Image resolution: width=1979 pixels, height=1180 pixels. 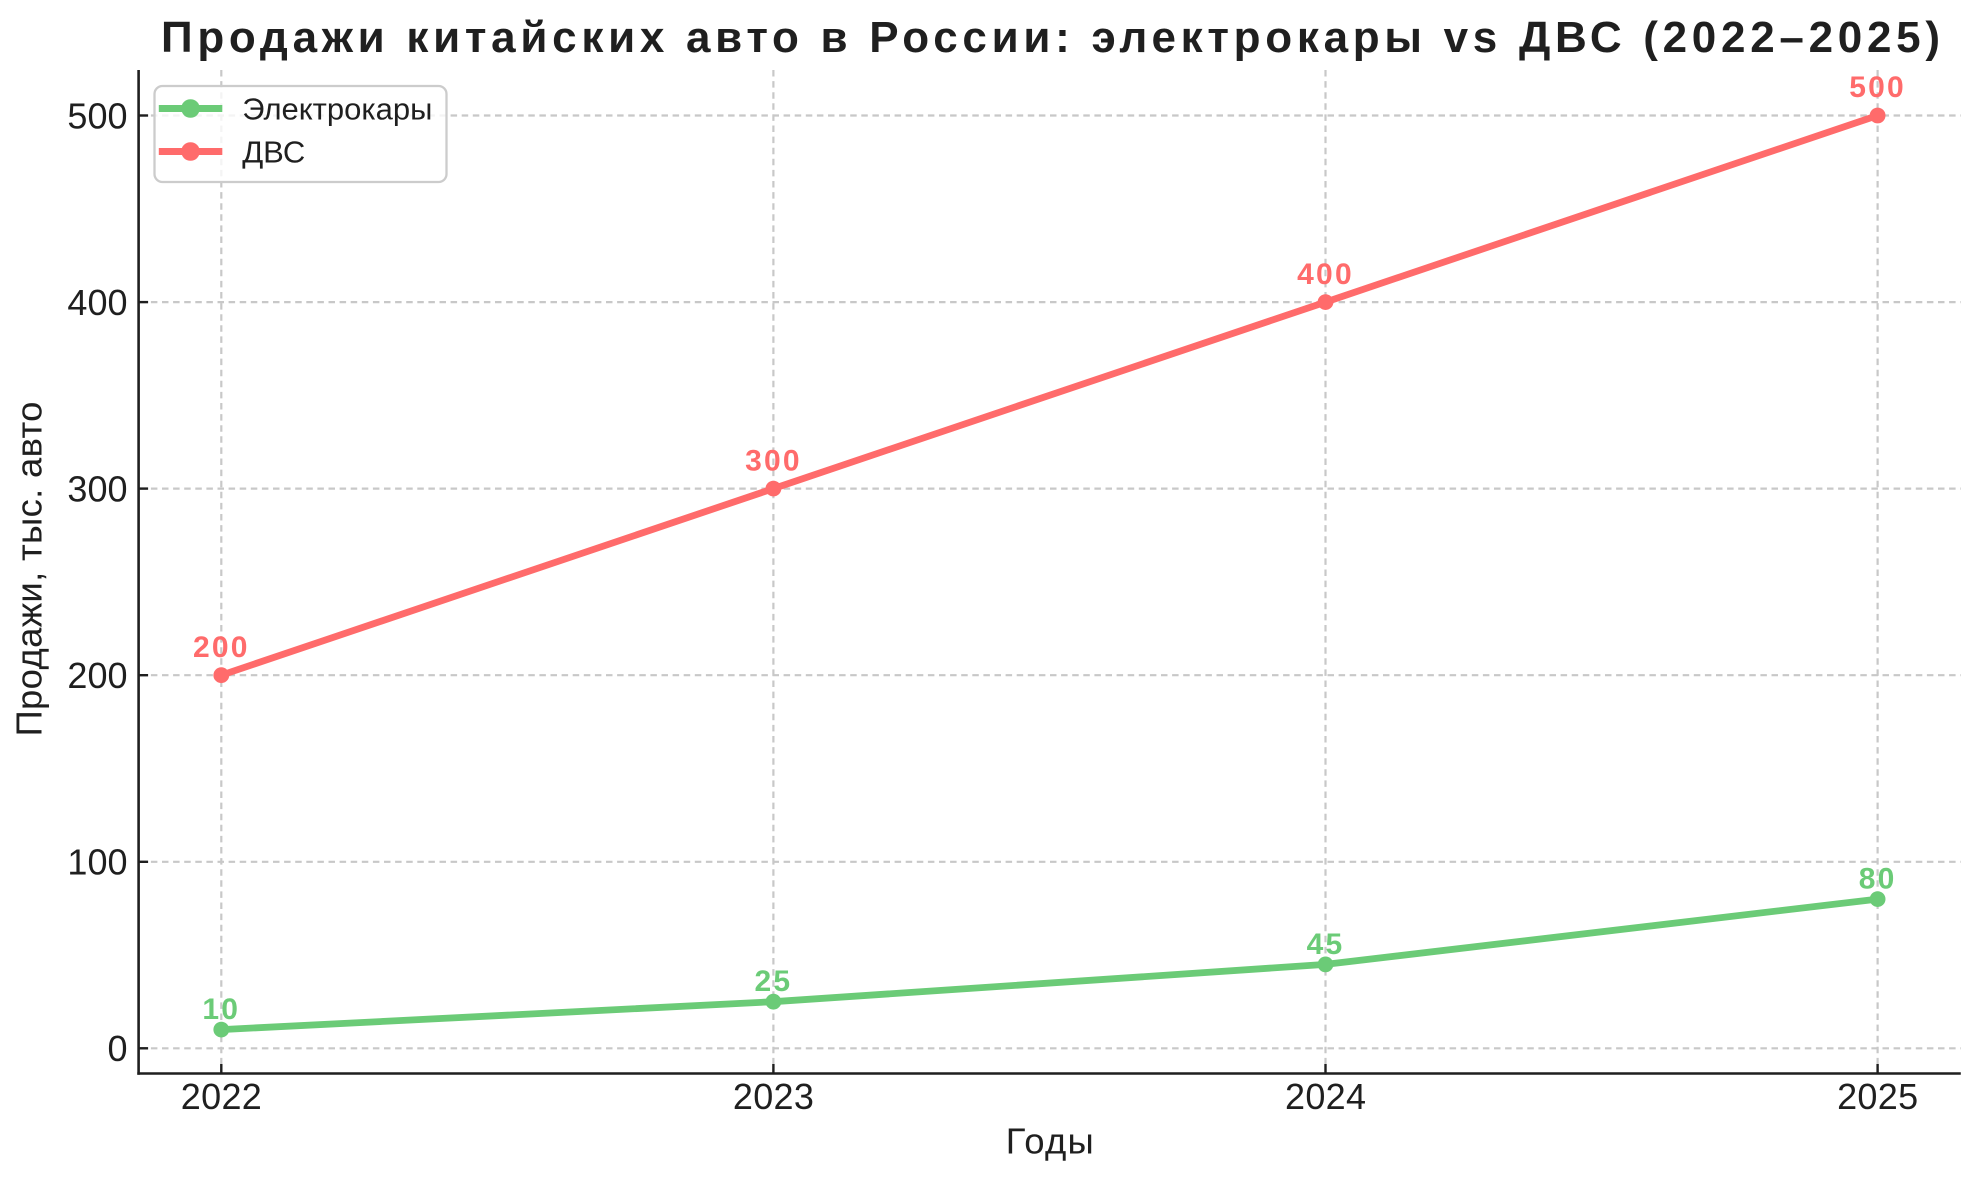 I want to click on svg-text: Годы, so click(x=1050, y=1140).